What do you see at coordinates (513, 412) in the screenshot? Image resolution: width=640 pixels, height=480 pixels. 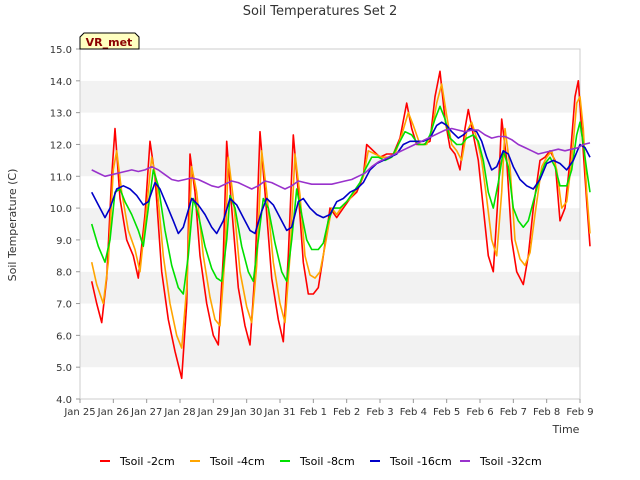 I see `x-tick-label: Feb 7` at bounding box center [513, 412].